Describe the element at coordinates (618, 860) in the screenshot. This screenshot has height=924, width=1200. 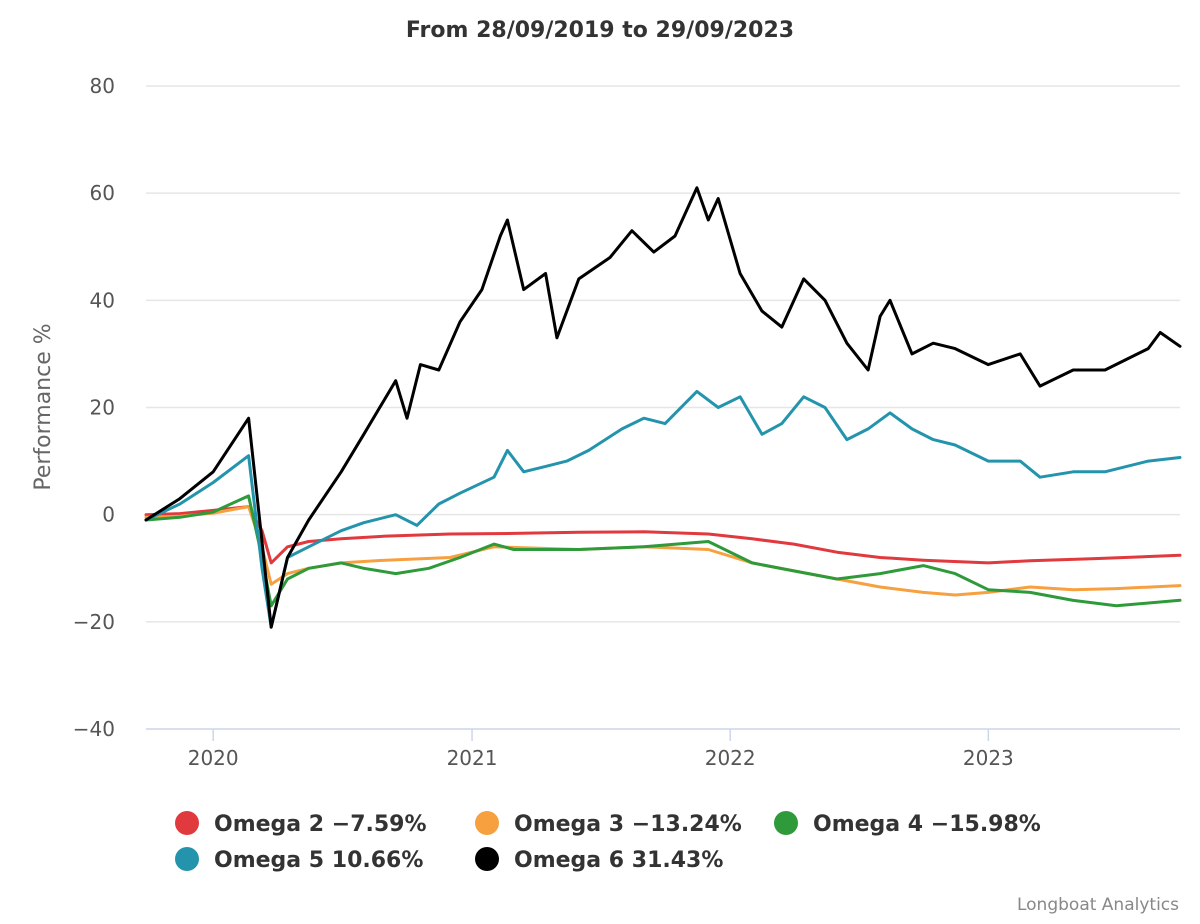
I see `legend-label: Omega 6 31.43%` at that location.